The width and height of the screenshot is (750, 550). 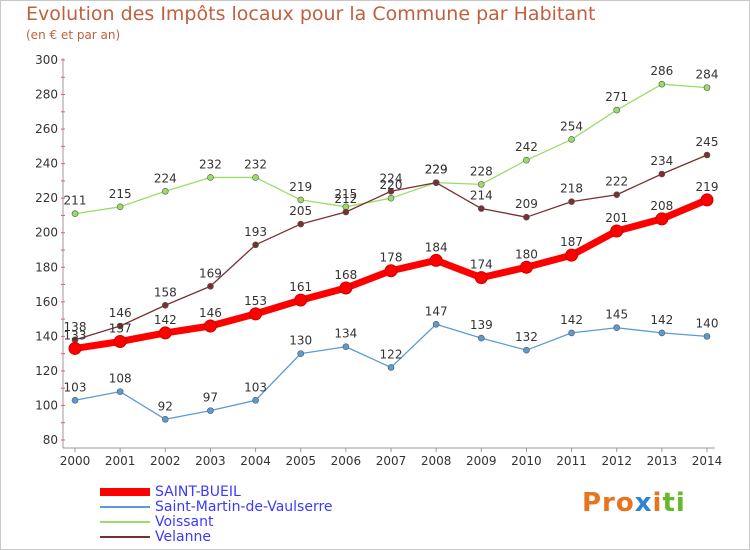 What do you see at coordinates (526, 461) in the screenshot?
I see `x-tick-label: 2010` at bounding box center [526, 461].